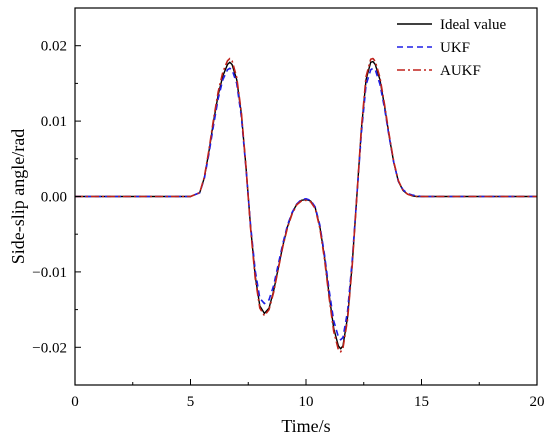 The width and height of the screenshot is (550, 446). What do you see at coordinates (473, 25) in the screenshot?
I see `legend-label: Ideal value` at bounding box center [473, 25].